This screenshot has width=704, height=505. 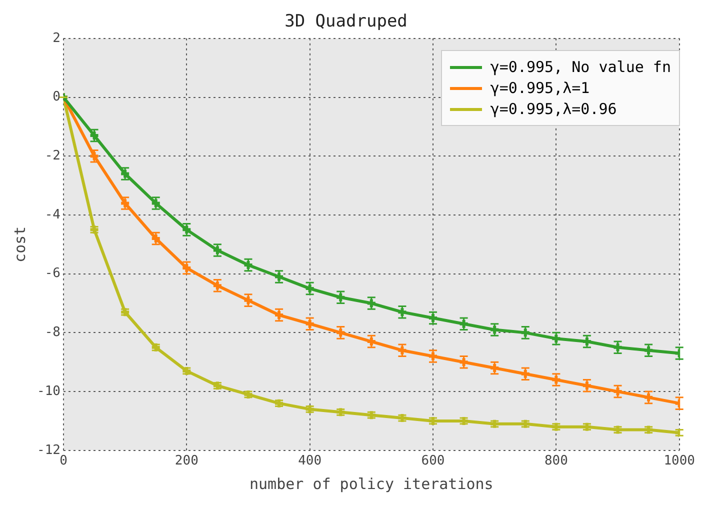 What do you see at coordinates (52, 332) in the screenshot?
I see `y-tick-label: -8` at bounding box center [52, 332].